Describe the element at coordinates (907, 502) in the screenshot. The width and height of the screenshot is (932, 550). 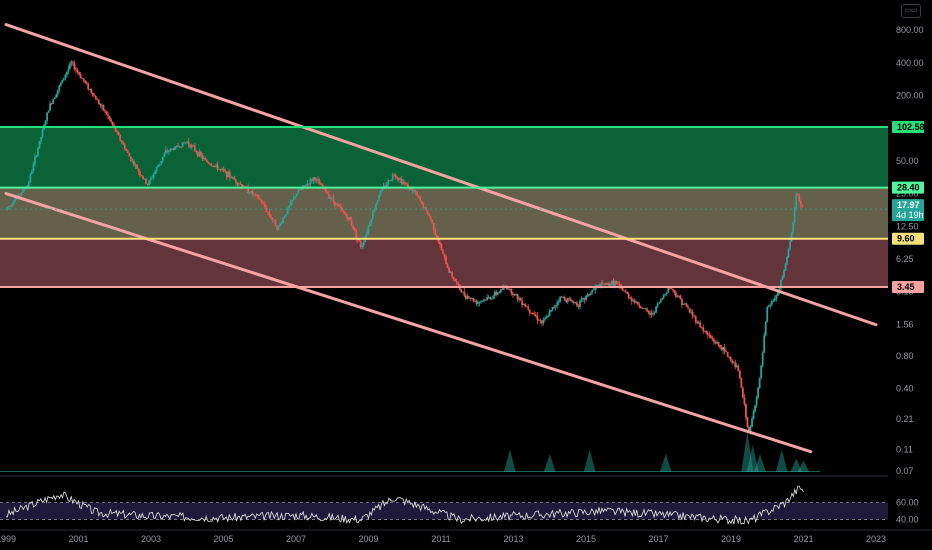
I see `rsi-tick-label: 60.00` at that location.